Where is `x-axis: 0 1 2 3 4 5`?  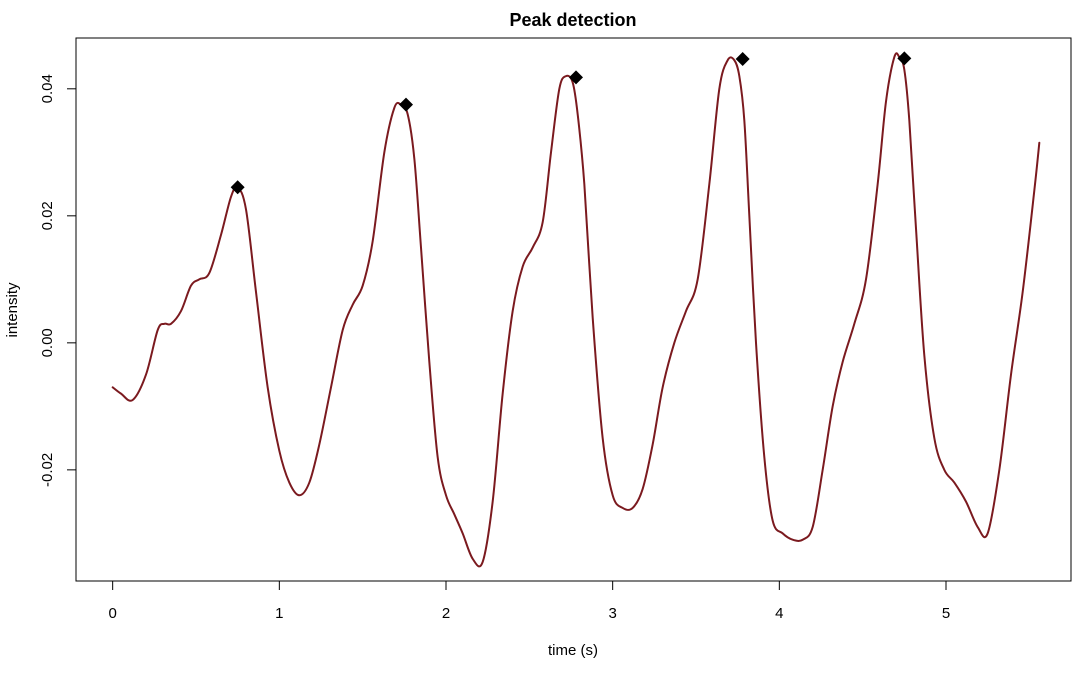
x-axis: 0 1 2 3 4 5 is located at coordinates (529, 601).